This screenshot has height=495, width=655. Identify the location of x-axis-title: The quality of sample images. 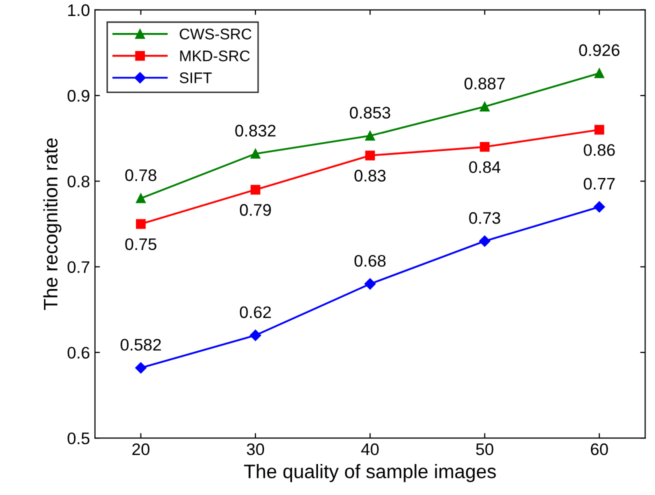
(370, 473).